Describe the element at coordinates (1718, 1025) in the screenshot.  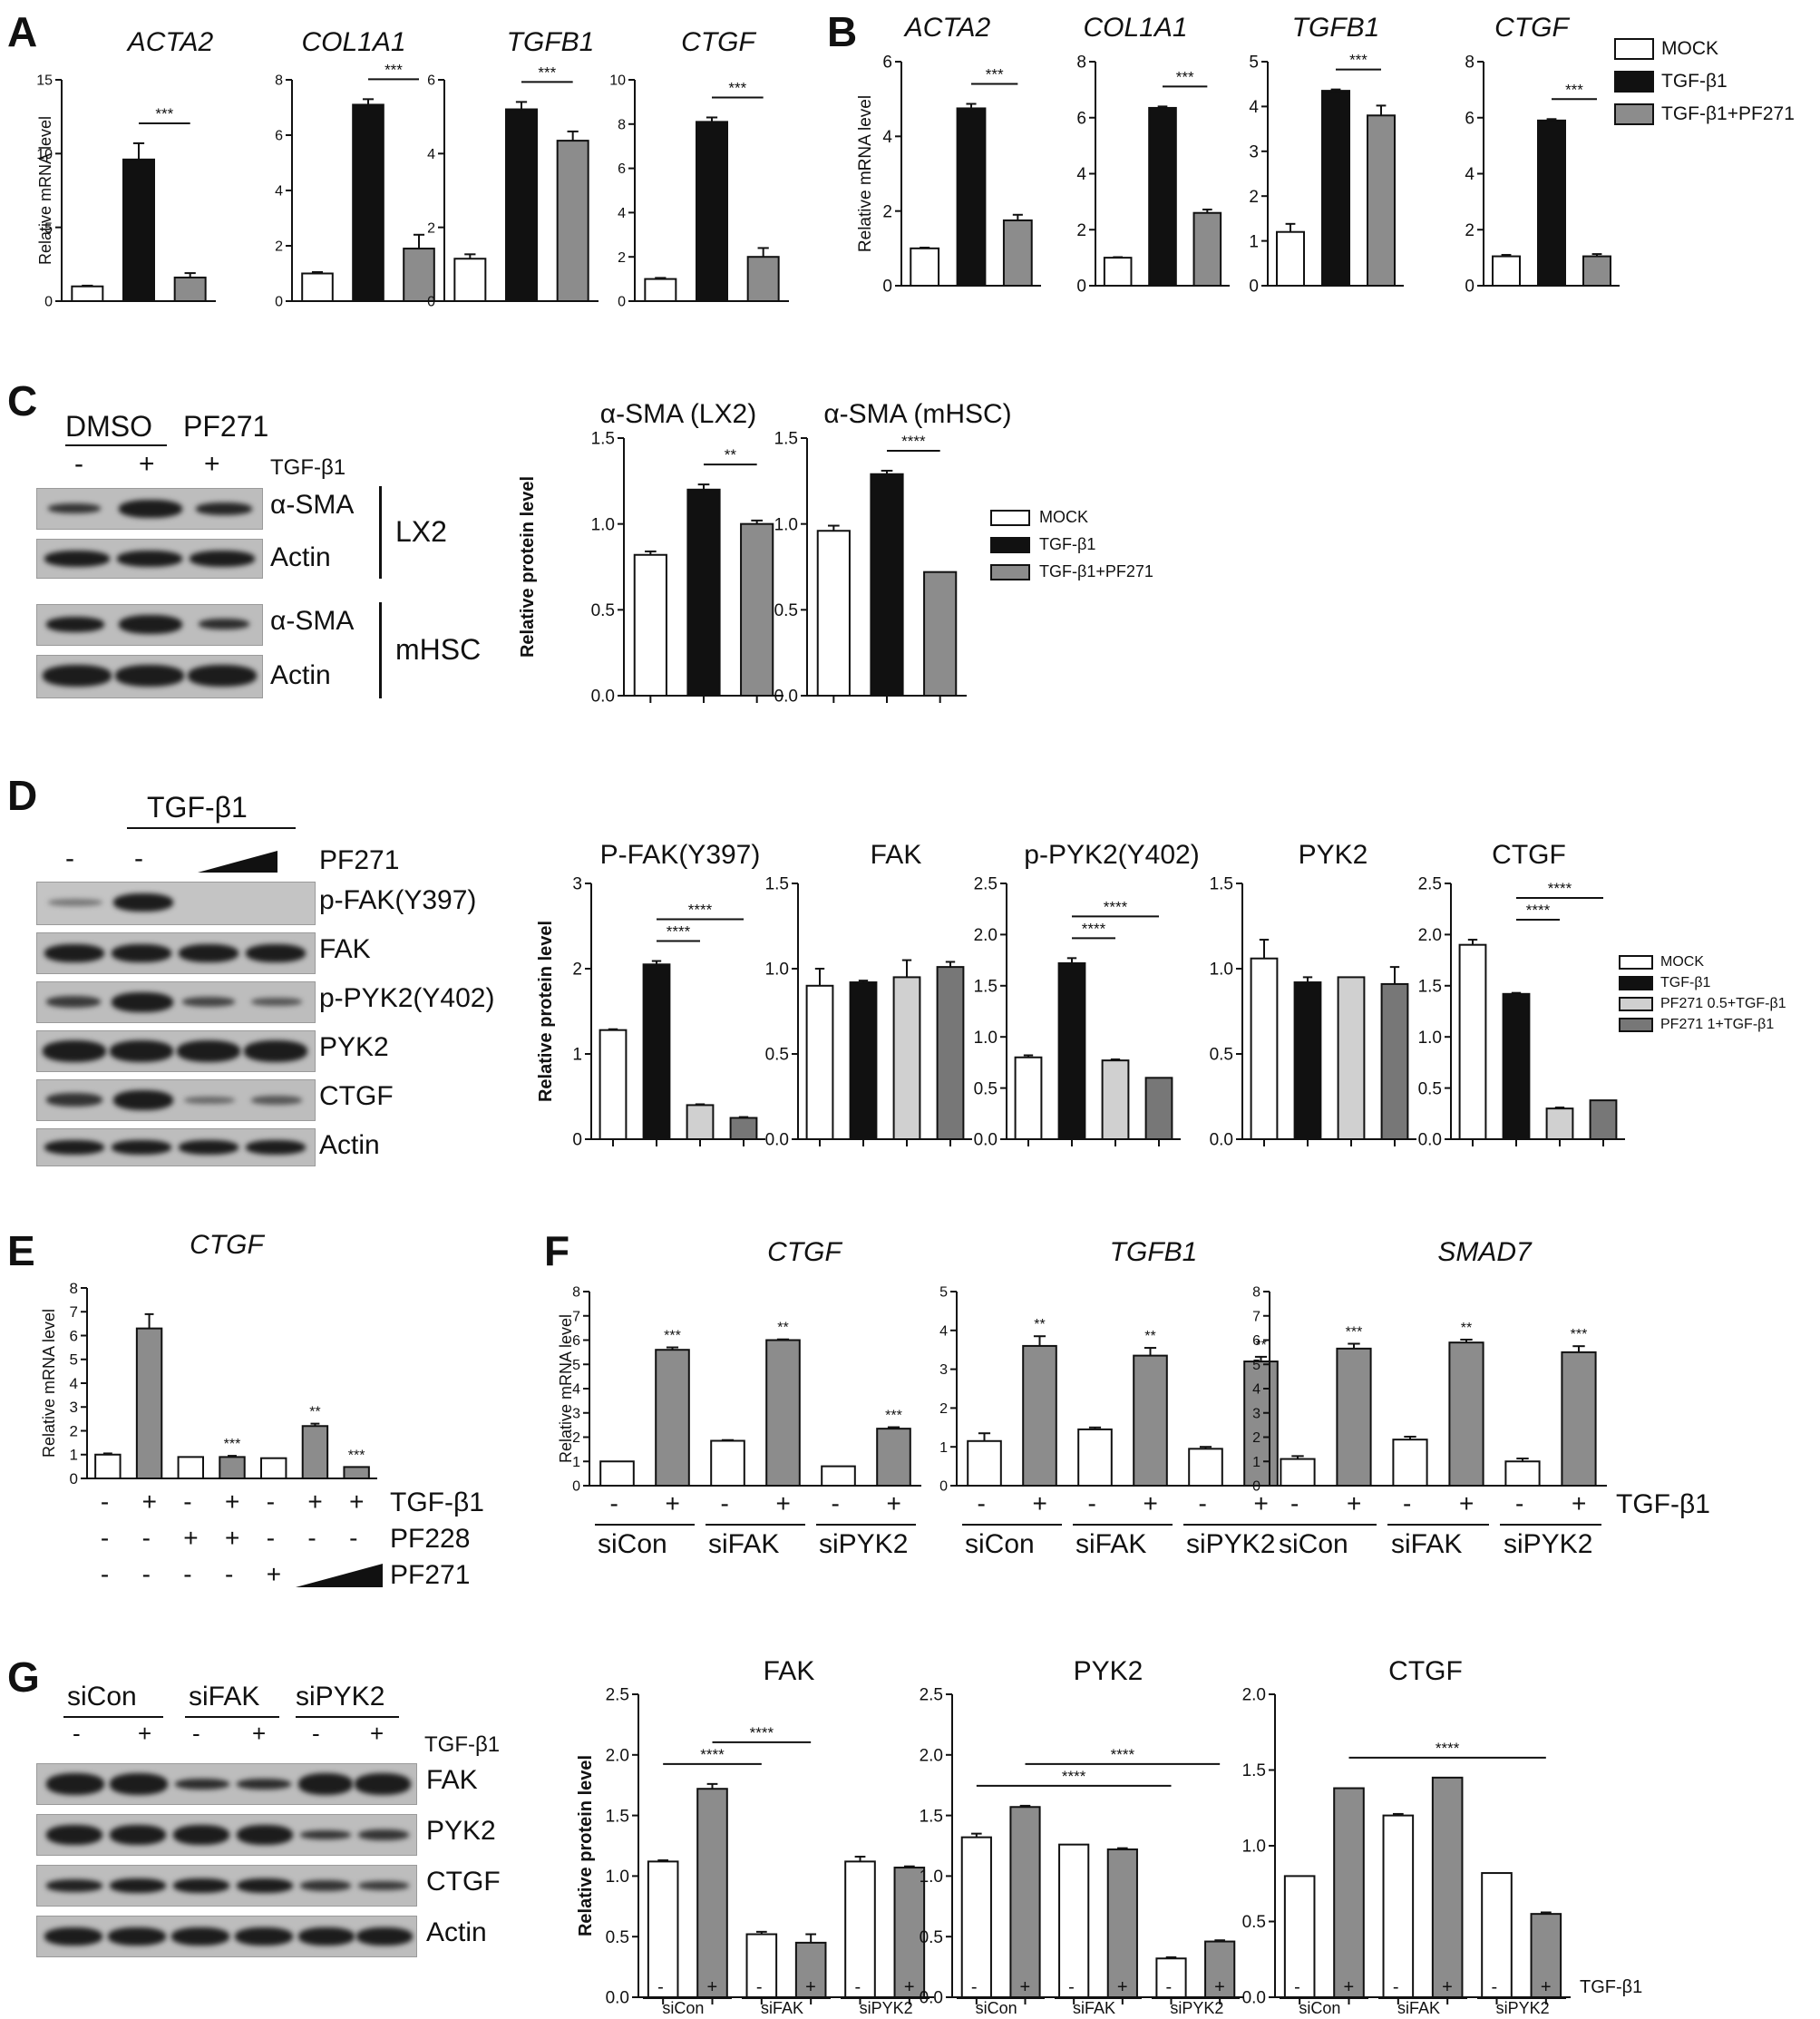
I see `legend-label: PF271 1+TGF-β1` at that location.